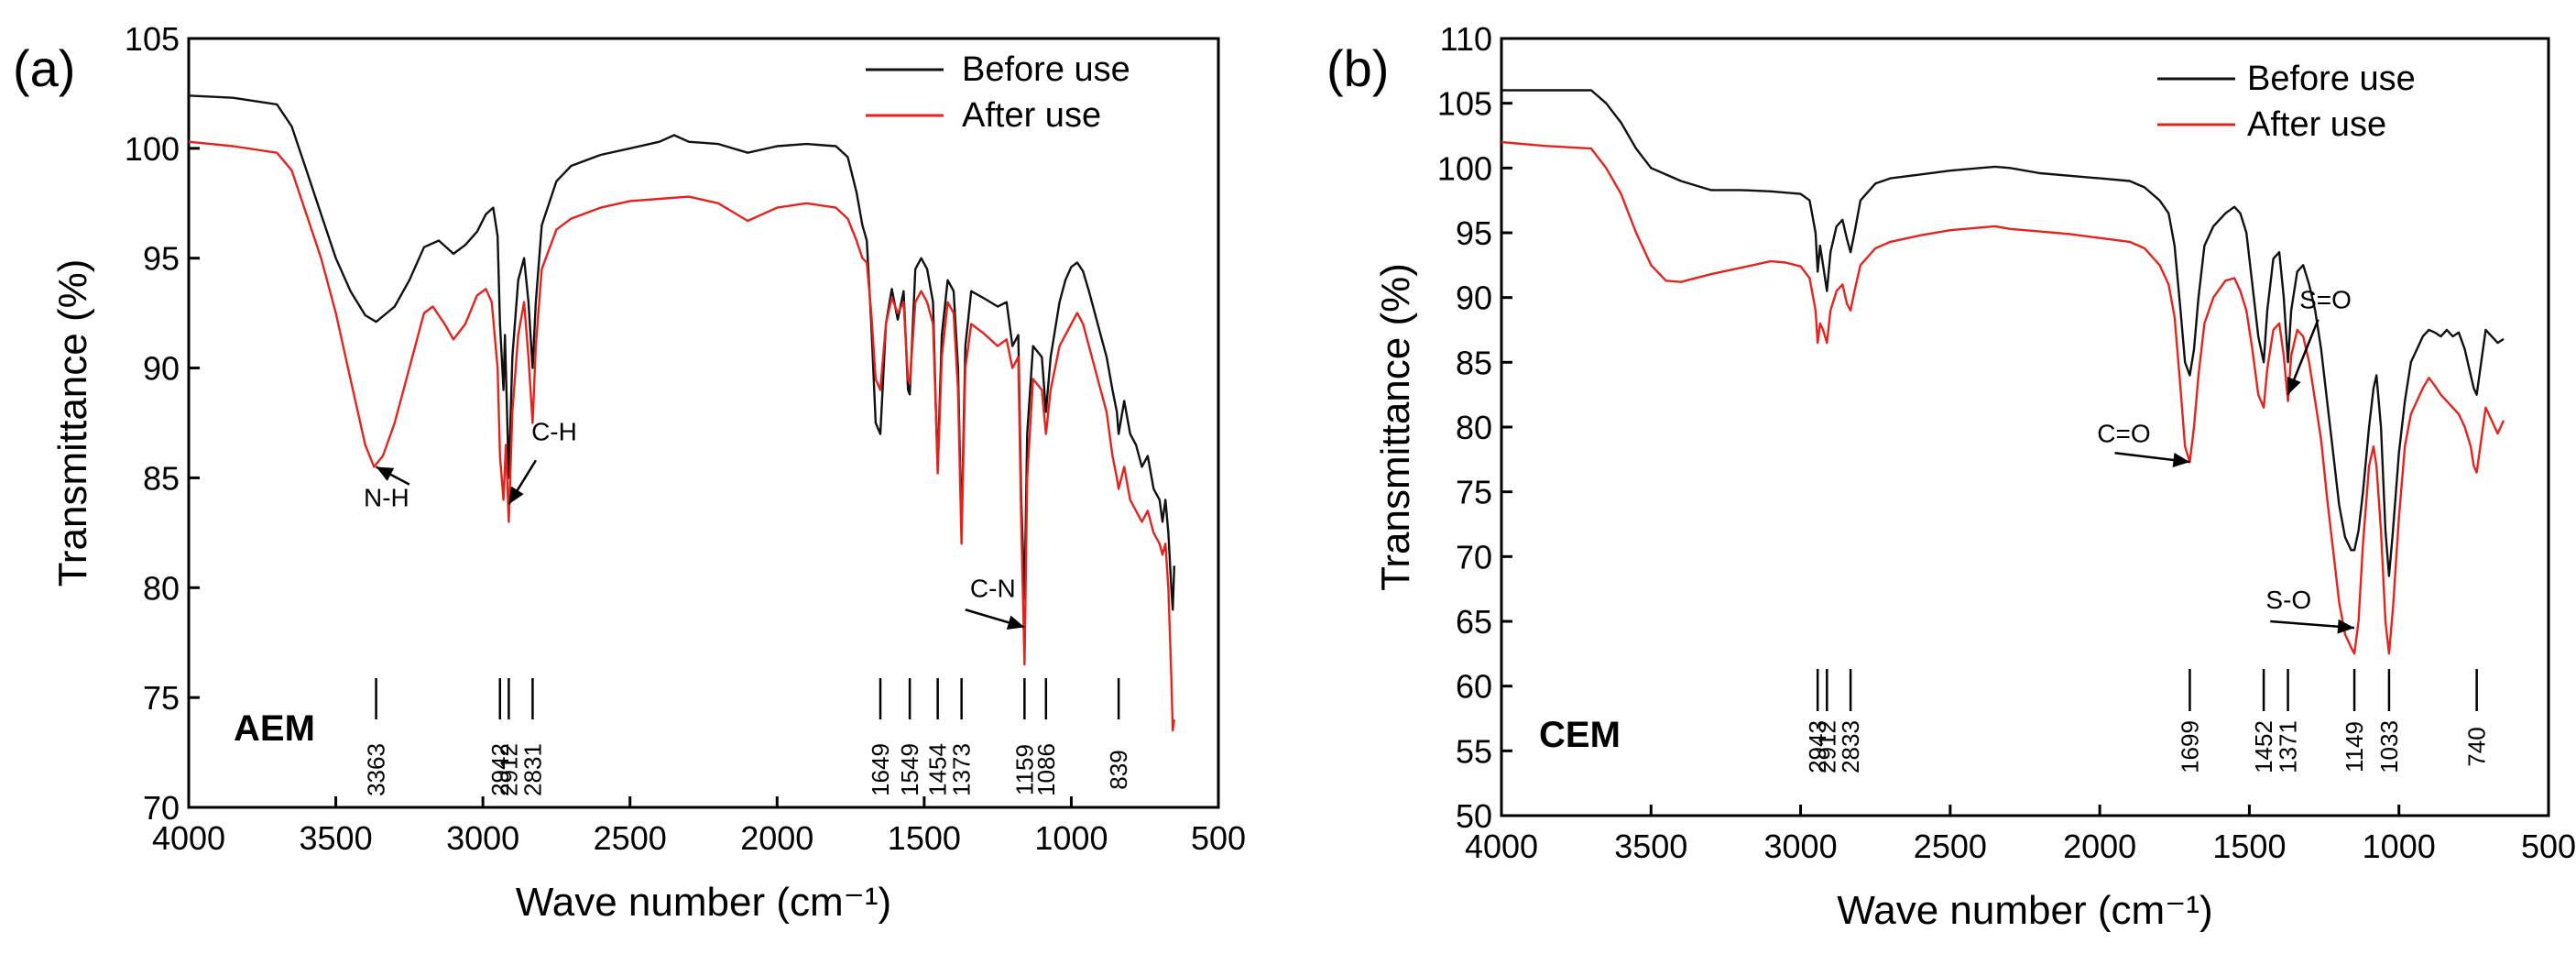 This screenshot has width=2576, height=954. I want to click on y-tick-label: 60, so click(1474, 687).